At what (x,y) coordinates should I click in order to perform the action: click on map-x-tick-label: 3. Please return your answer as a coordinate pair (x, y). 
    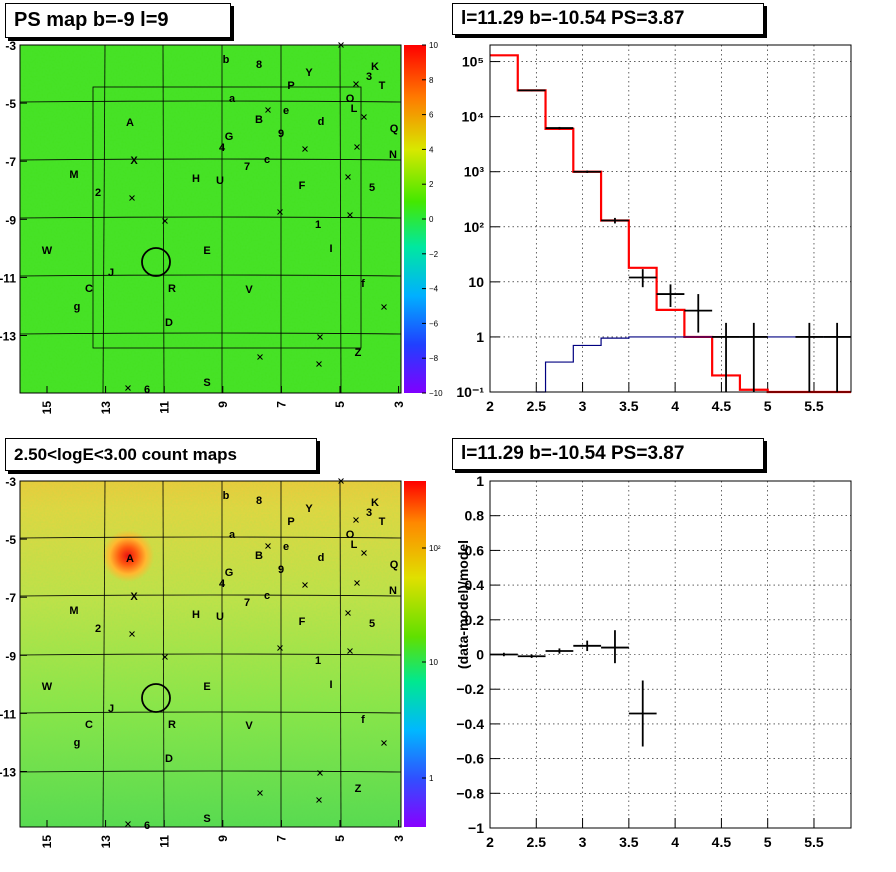
    Looking at the image, I should click on (399, 838).